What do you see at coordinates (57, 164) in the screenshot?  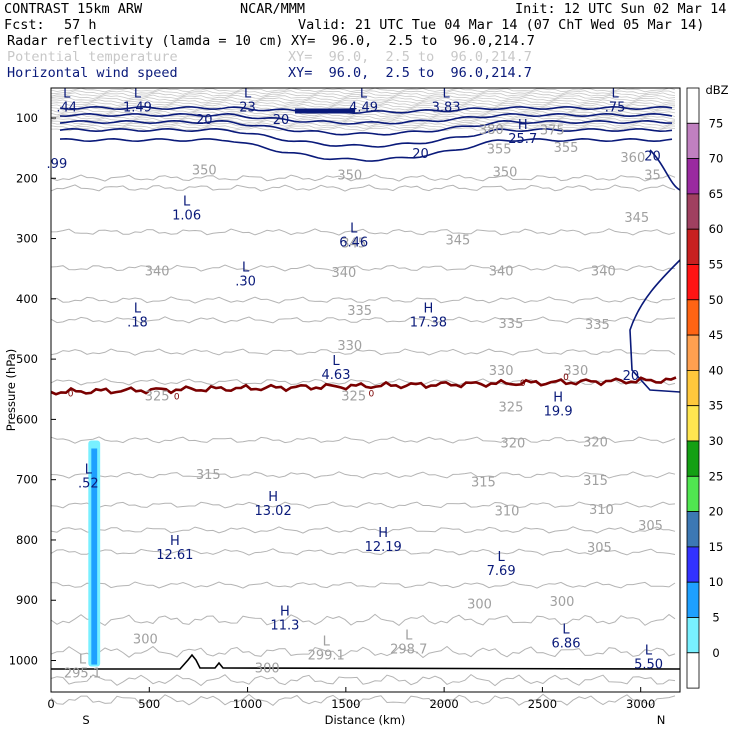 I see `extremum-value: .99` at bounding box center [57, 164].